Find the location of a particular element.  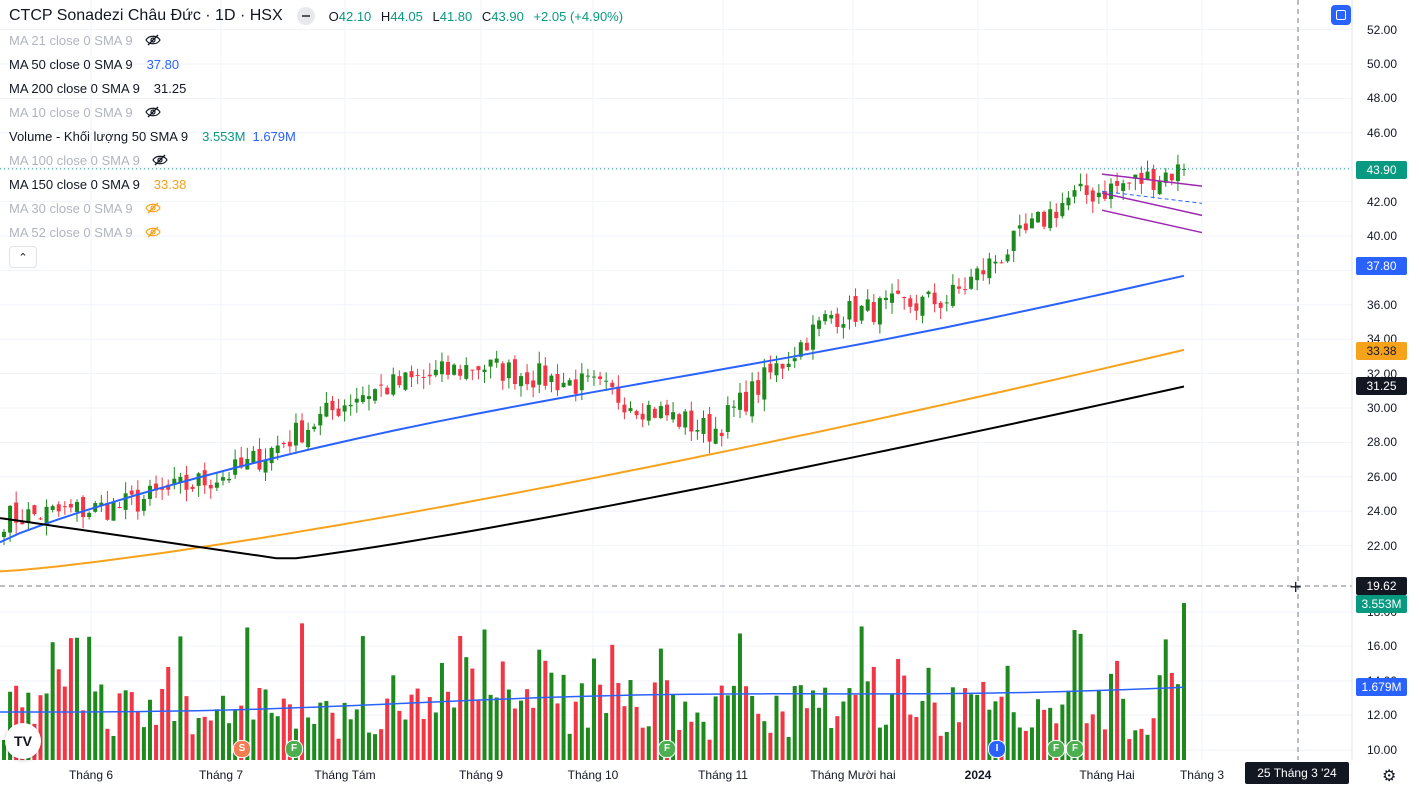

indicator-row: Volume - Khối lượng 50 SMA 9 3.553M 1.679M is located at coordinates (316, 136).